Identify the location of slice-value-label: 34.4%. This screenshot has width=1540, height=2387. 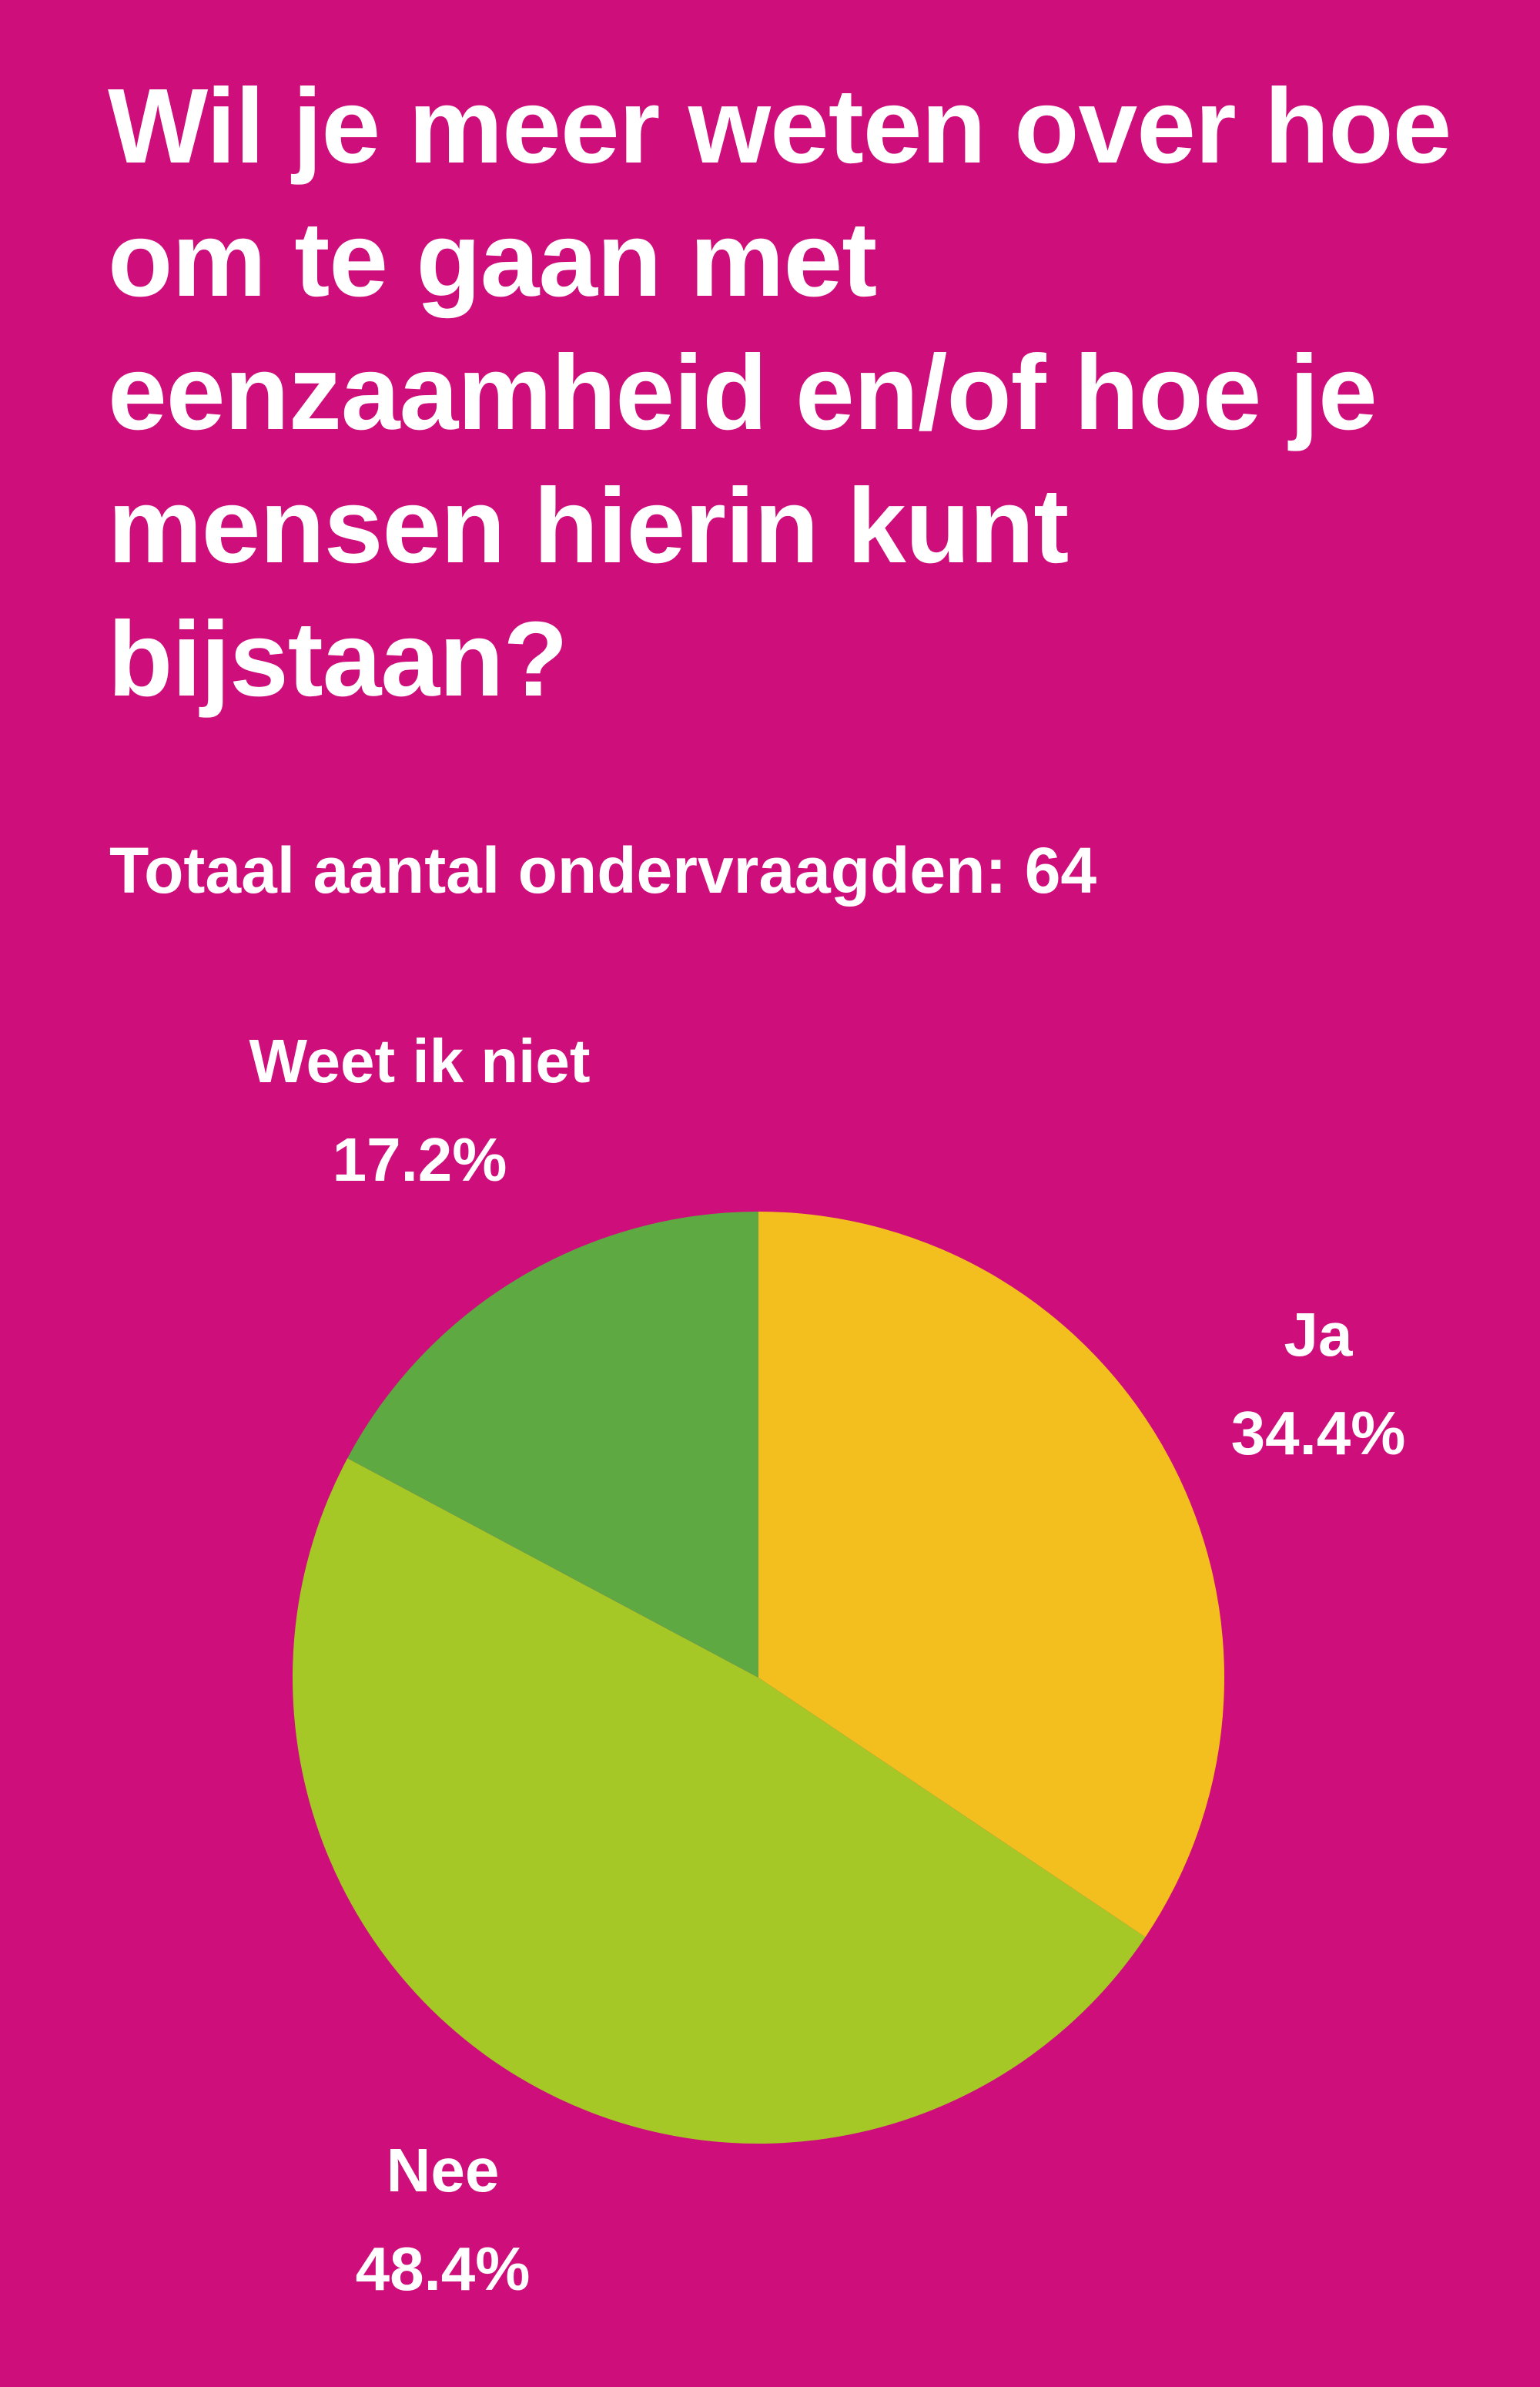
(1318, 1433).